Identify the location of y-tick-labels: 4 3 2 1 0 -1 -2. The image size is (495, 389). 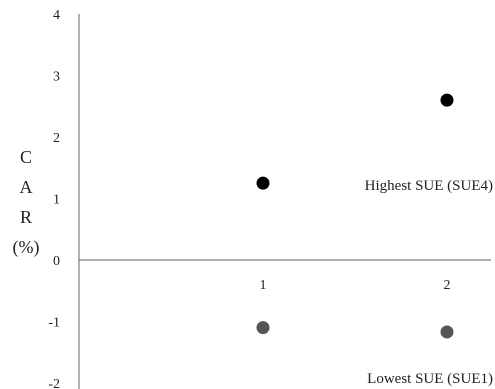
(54, 198).